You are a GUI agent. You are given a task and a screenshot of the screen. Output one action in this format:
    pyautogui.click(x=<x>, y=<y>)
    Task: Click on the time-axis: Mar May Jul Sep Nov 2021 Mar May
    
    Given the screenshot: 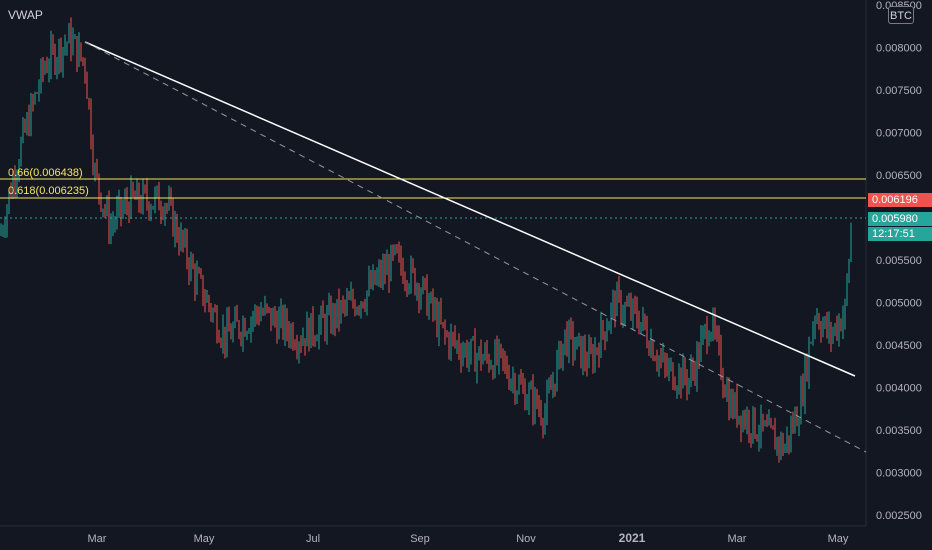 What is the action you would take?
    pyautogui.click(x=468, y=538)
    